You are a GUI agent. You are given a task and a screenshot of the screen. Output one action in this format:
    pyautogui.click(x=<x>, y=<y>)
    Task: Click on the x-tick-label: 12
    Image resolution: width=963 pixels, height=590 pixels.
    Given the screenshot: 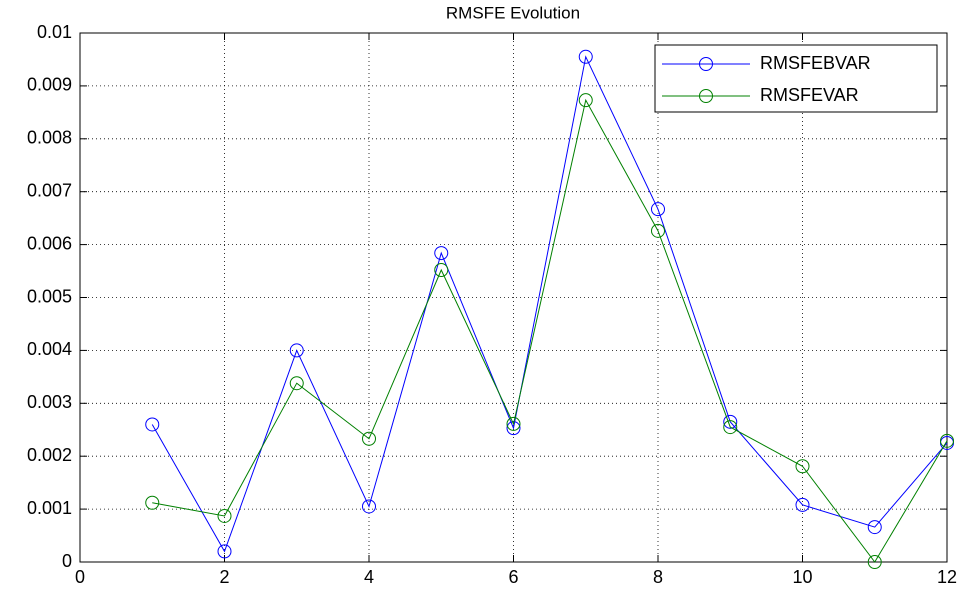 What is the action you would take?
    pyautogui.click(x=947, y=577)
    